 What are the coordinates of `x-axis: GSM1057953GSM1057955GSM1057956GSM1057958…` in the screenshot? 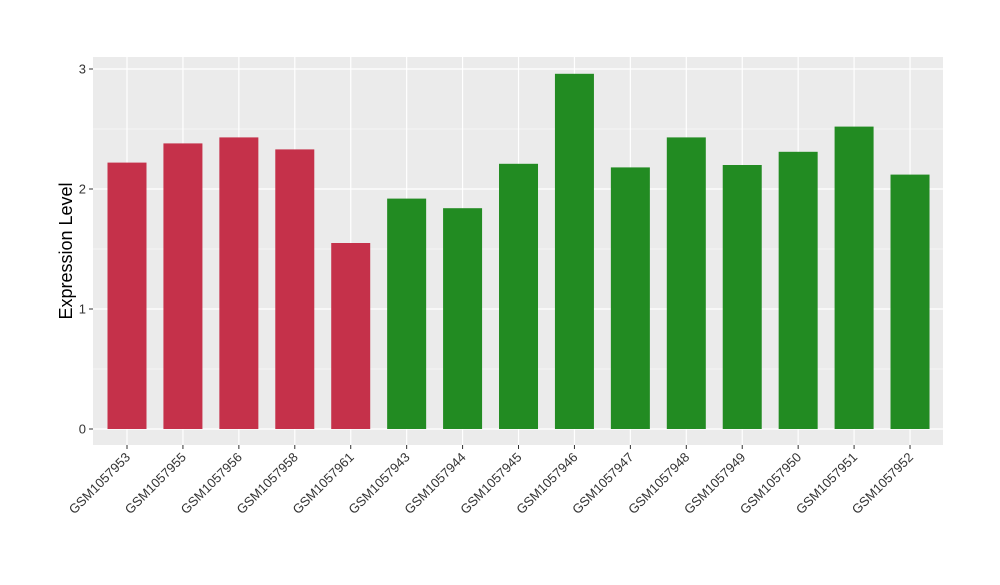 It's located at (491, 481).